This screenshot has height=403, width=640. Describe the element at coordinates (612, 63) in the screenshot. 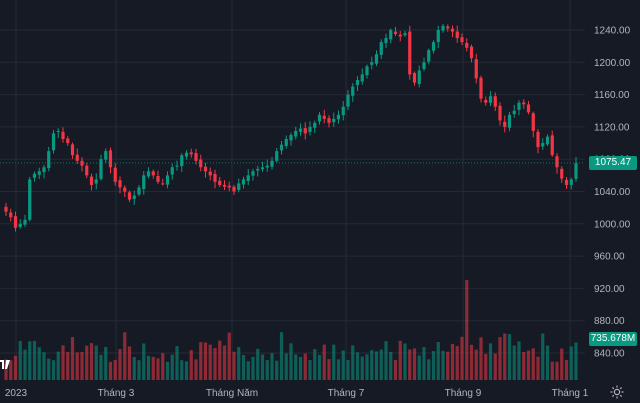

I see `price-tick-label: 1200.00` at that location.